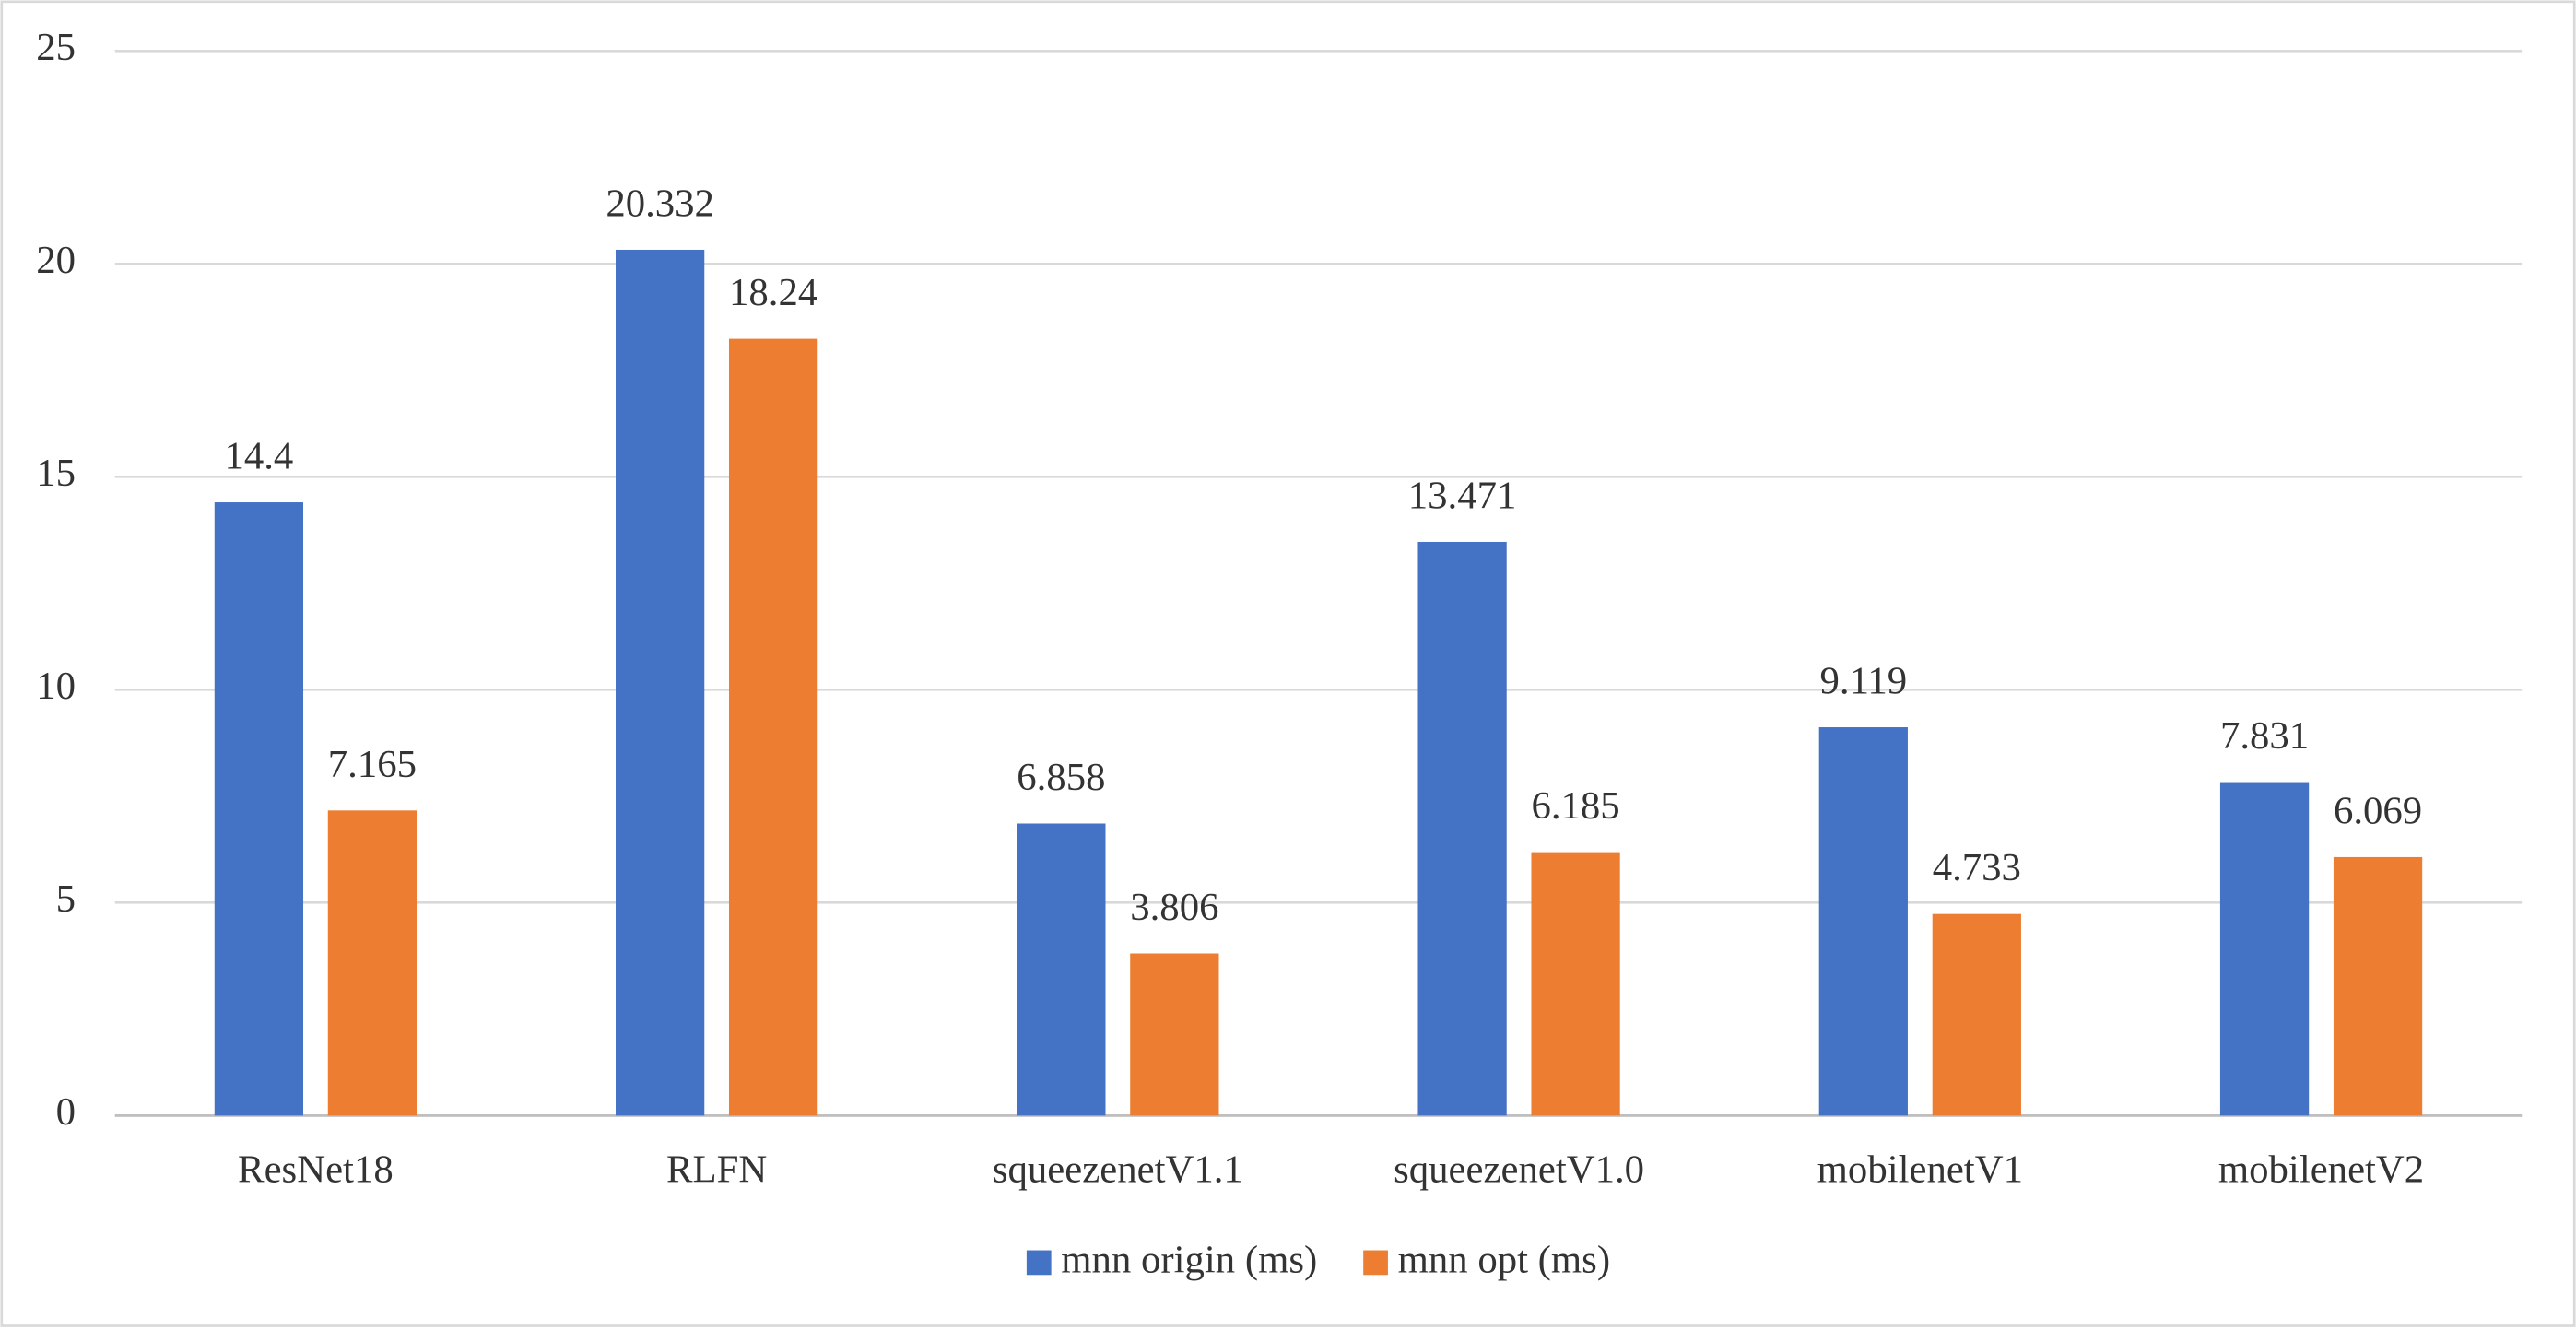  I want to click on y-tick-label: 25, so click(56, 47).